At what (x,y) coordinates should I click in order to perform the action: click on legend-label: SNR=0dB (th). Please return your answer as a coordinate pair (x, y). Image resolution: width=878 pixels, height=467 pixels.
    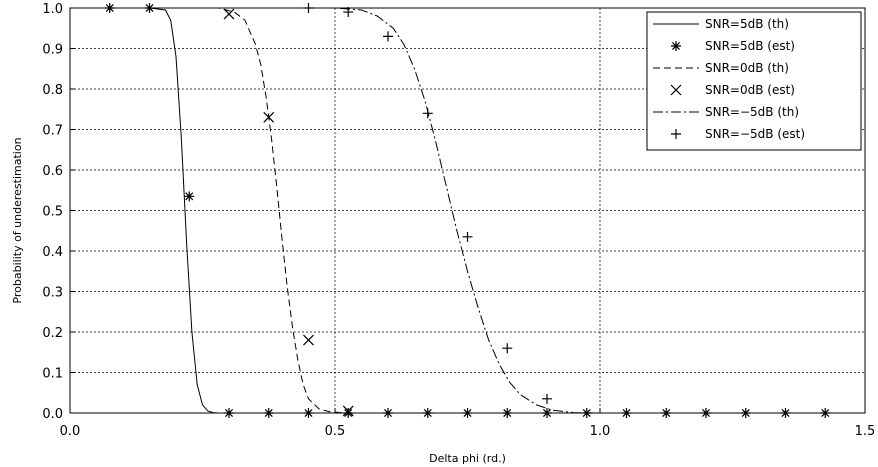
    Looking at the image, I should click on (747, 68).